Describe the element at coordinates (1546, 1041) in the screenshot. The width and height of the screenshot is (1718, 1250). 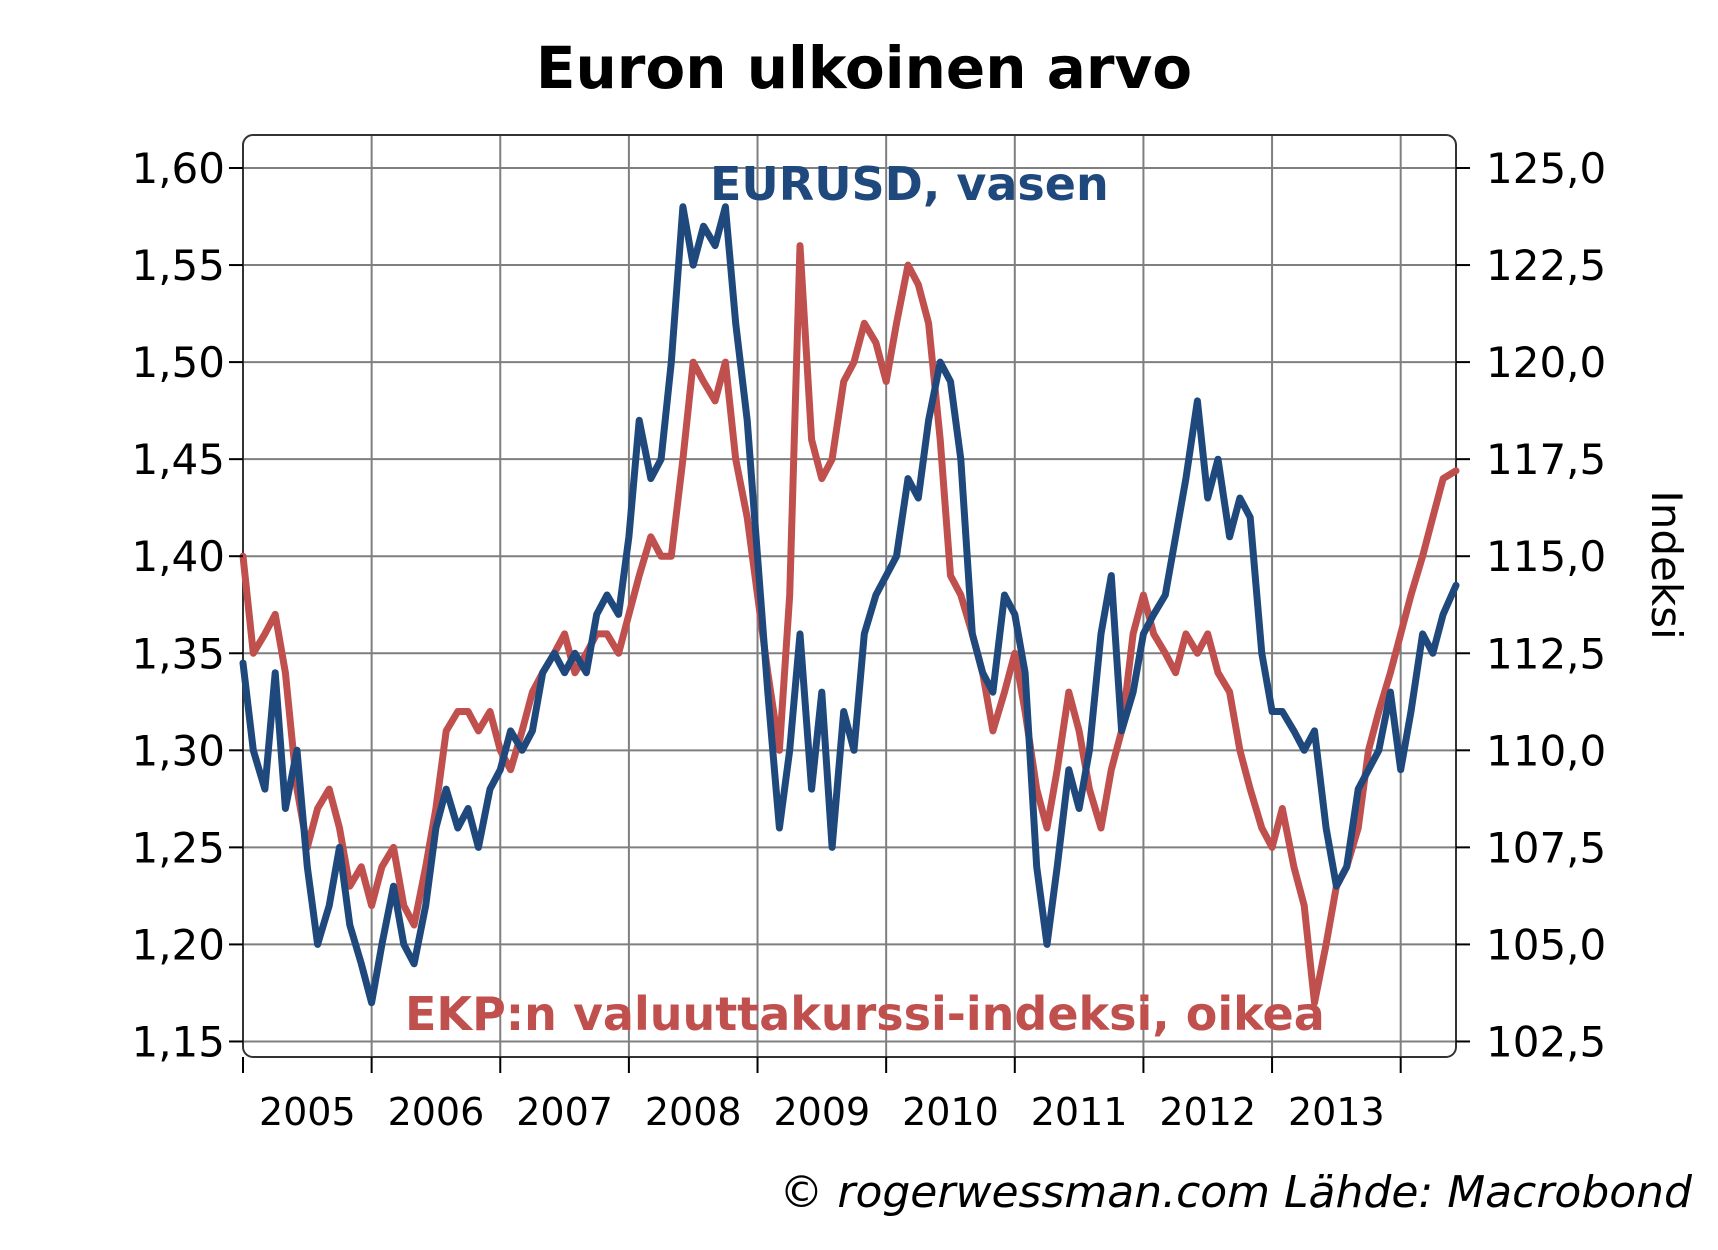
I see `y-right-tick-label: 102,5` at that location.